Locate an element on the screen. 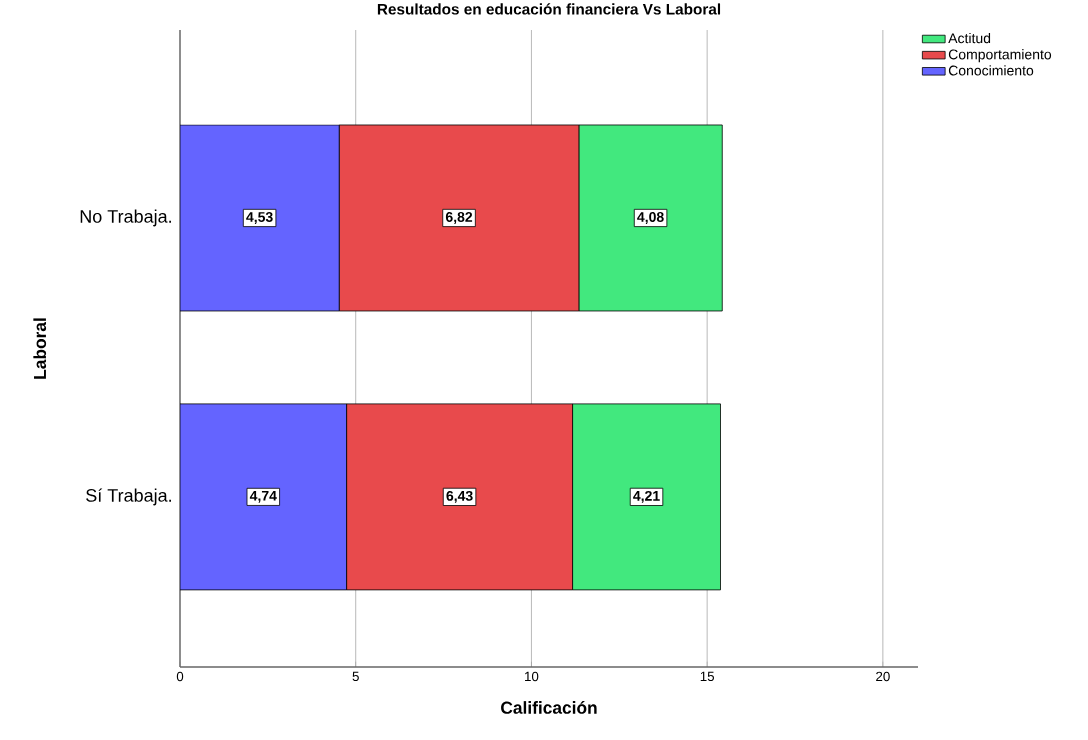 Image resolution: width=1088 pixels, height=740 pixels. x-axis-title: Calificación is located at coordinates (549, 707).